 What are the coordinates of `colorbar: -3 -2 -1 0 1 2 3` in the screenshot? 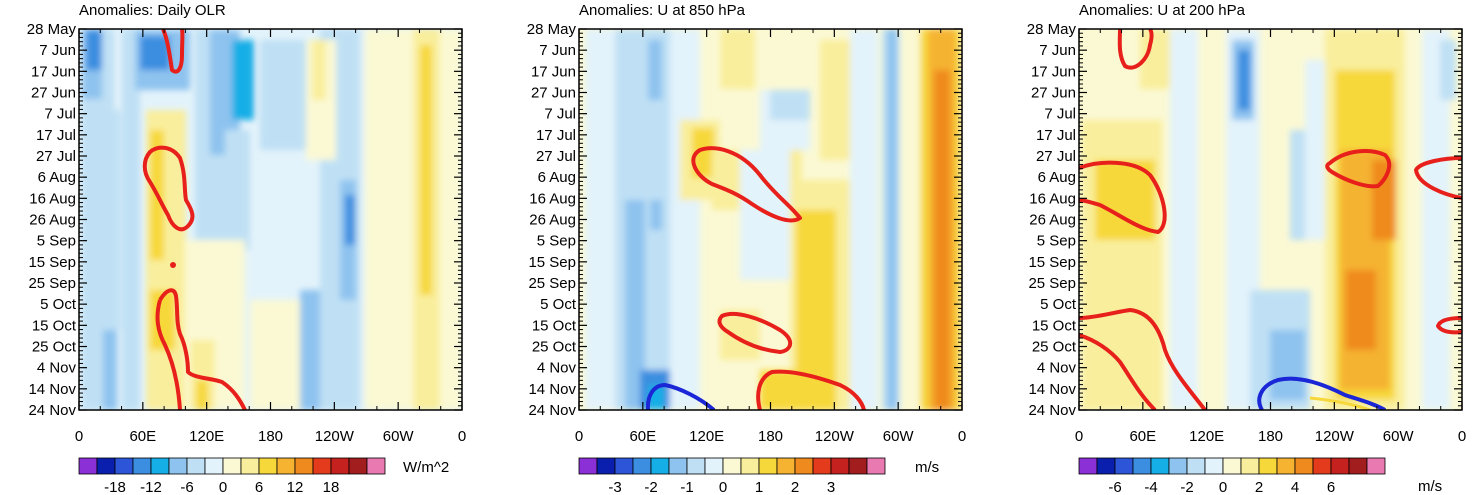 It's located at (732, 476).